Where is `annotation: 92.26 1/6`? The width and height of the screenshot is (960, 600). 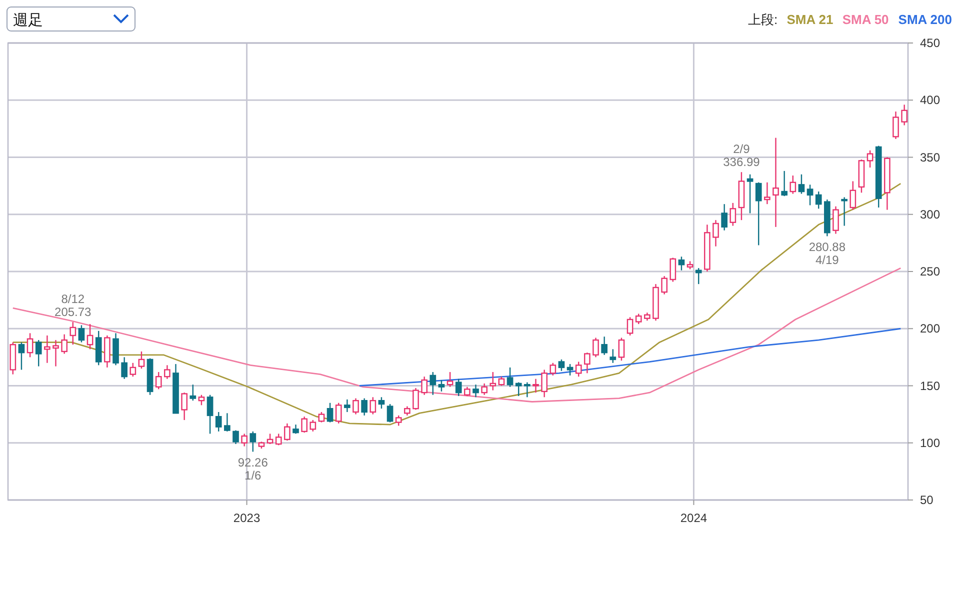
annotation: 92.26 1/6 is located at coordinates (253, 469).